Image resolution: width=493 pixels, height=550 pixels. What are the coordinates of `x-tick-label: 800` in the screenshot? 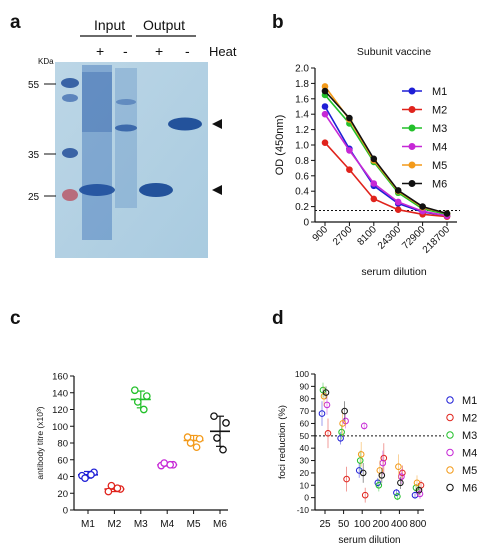 It's located at (418, 524).